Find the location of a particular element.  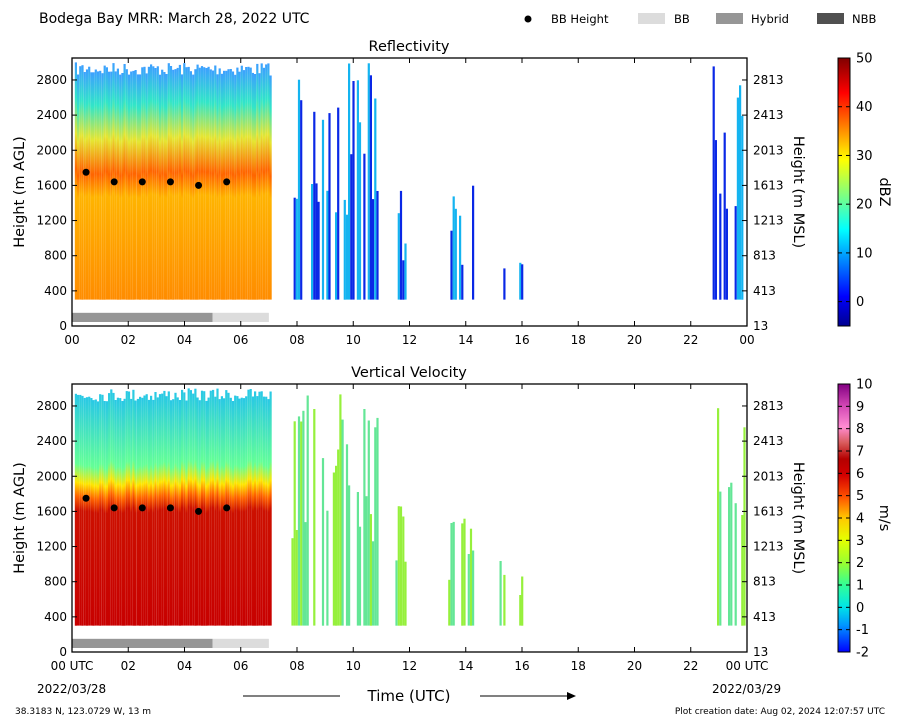

y-tick-label: 2400 is located at coordinates (51, 115).